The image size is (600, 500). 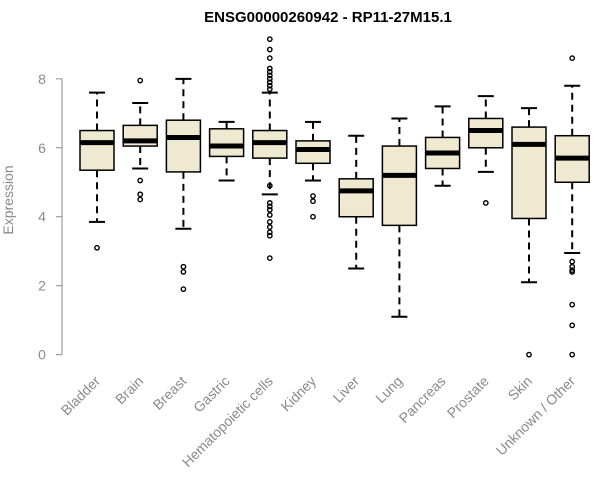 What do you see at coordinates (42, 217) in the screenshot?
I see `y-tick-label: 4` at bounding box center [42, 217].